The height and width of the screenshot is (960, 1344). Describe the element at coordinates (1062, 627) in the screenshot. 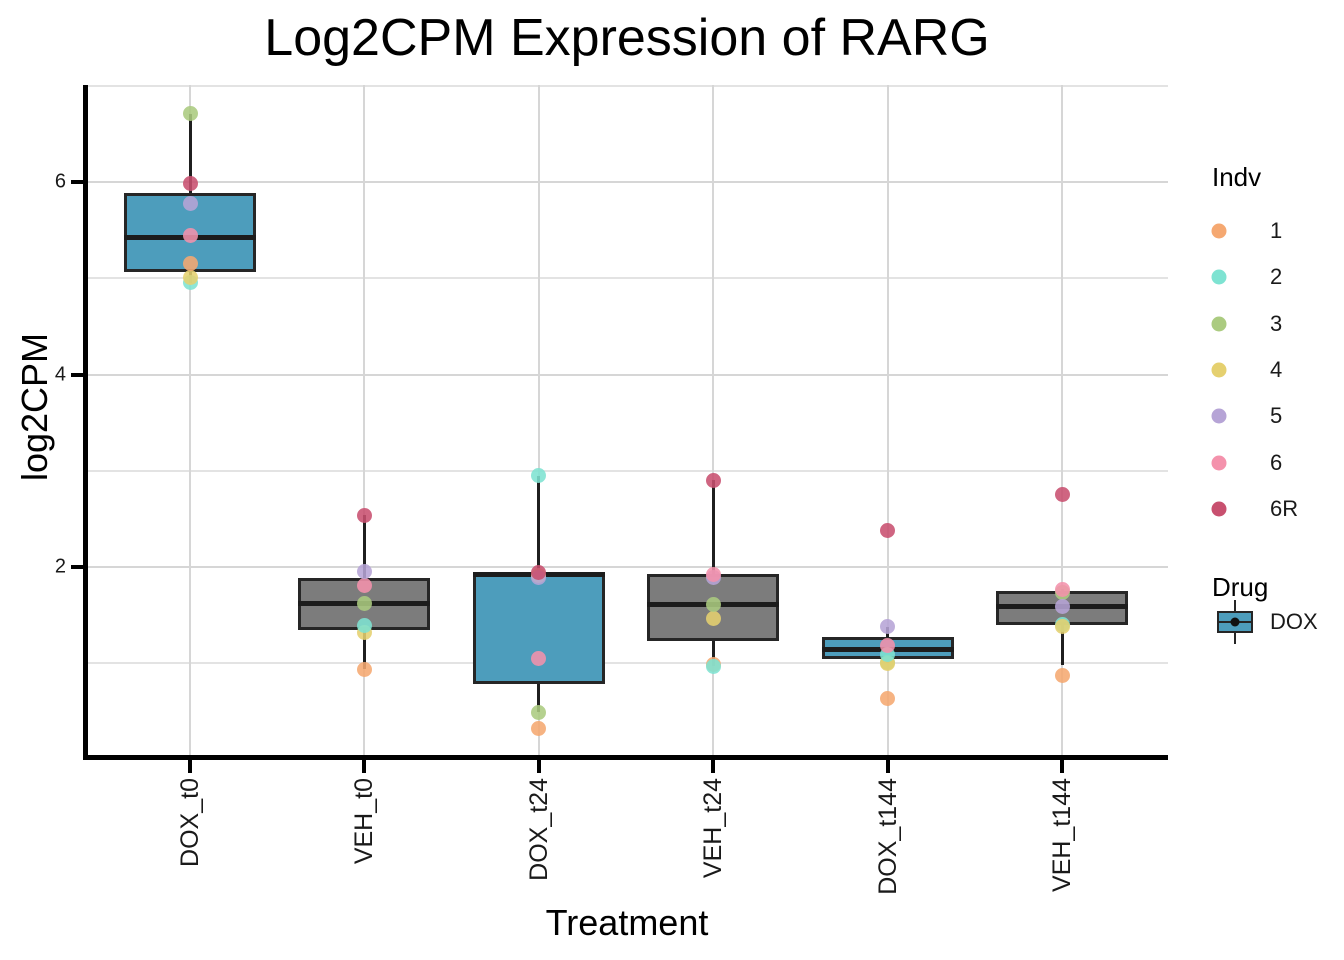

I see `point-VEH_t144-indv4` at that location.